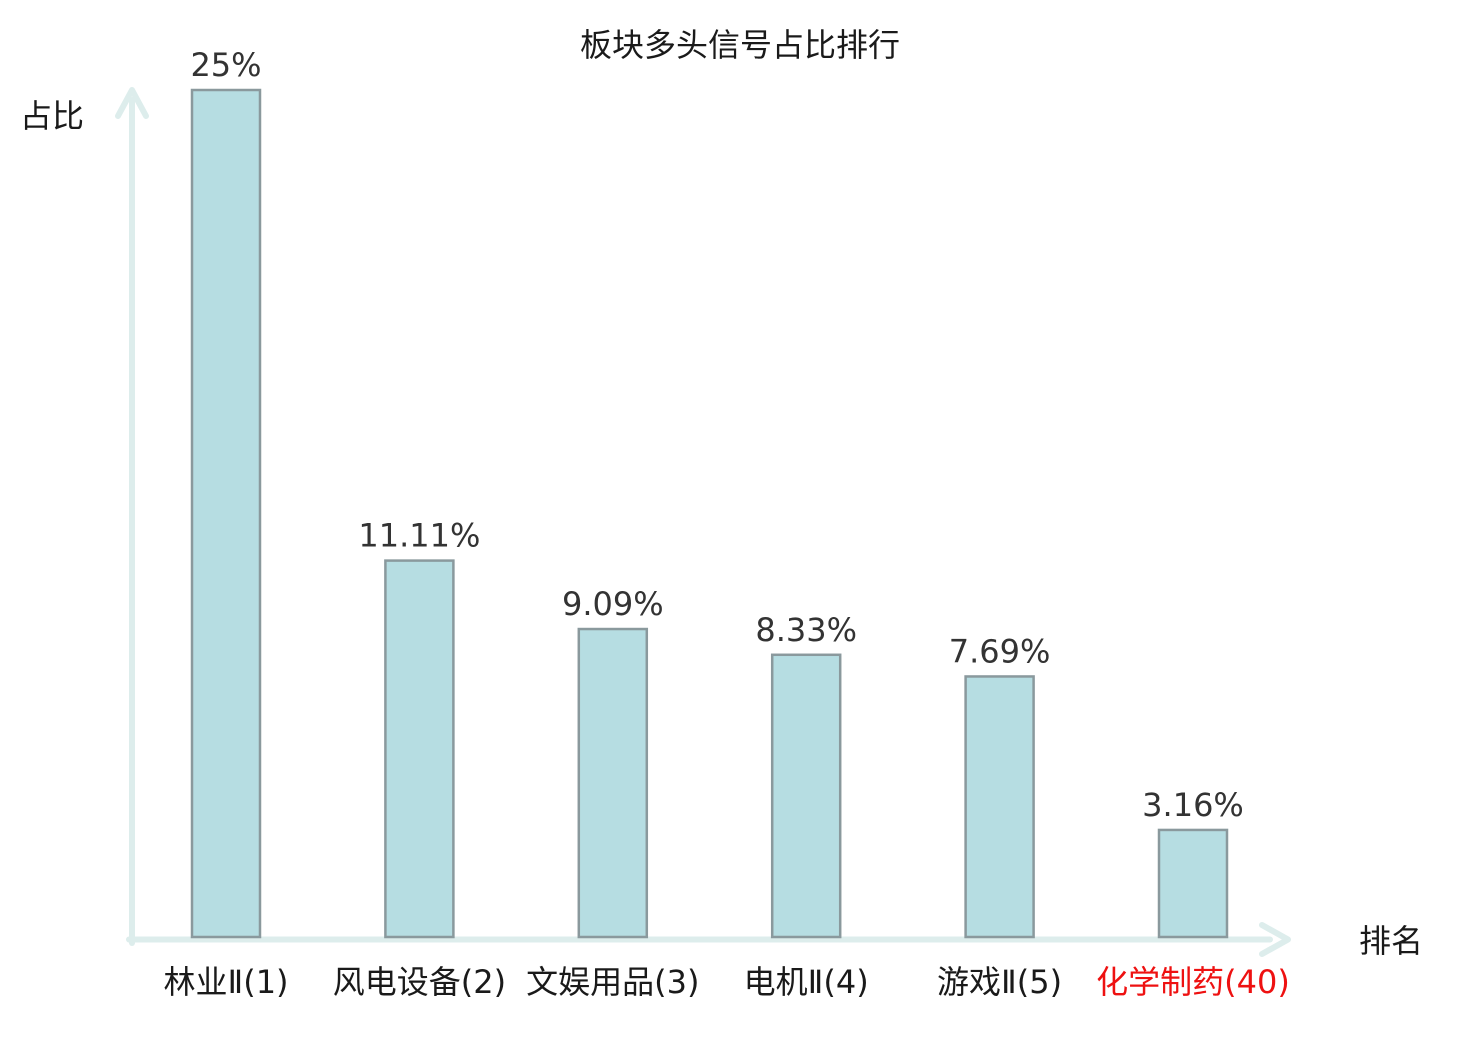 The height and width of the screenshot is (1040, 1480). I want to click on y-axis-arrow-icon, so click(132, 103).